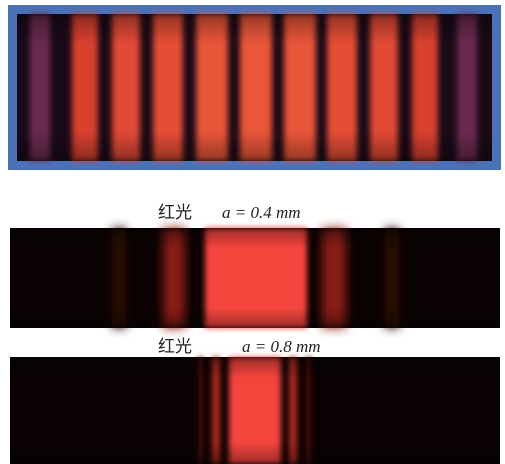  What do you see at coordinates (281, 346) in the screenshot?
I see `slit-width: a = 0.8 mm` at bounding box center [281, 346].